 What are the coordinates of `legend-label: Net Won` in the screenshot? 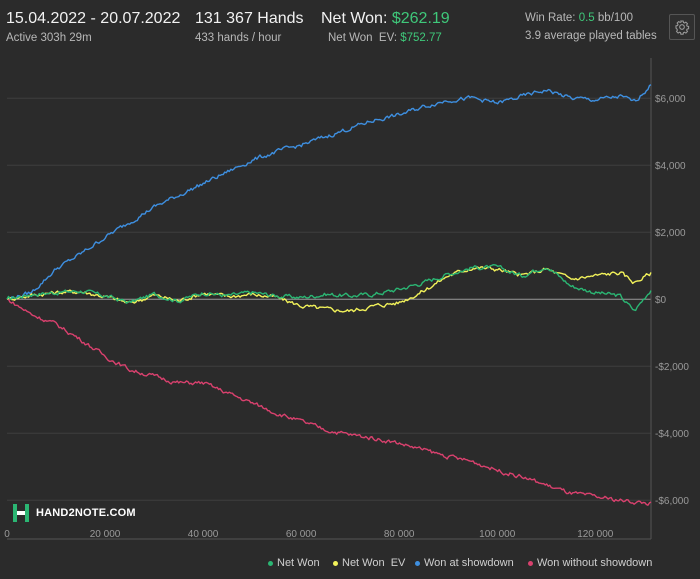 It's located at (298, 563).